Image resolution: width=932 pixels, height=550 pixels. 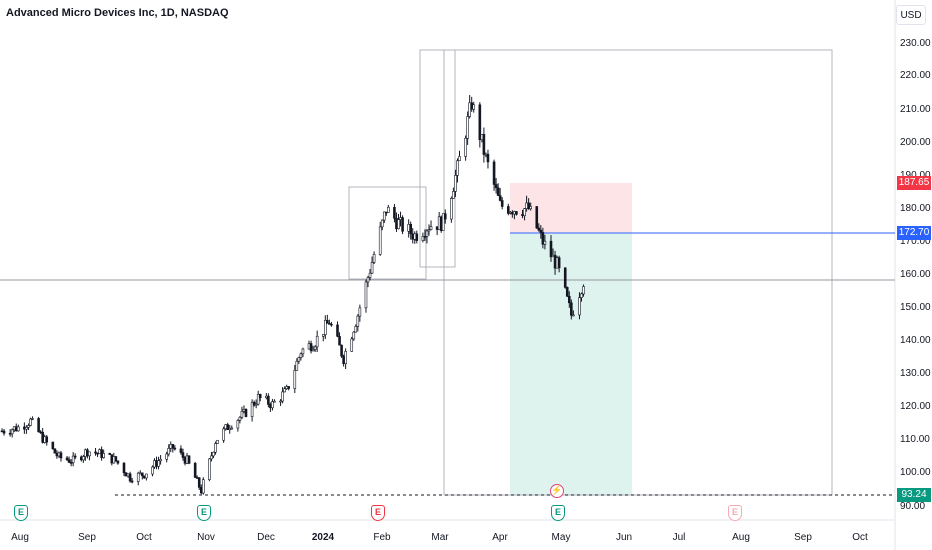 I want to click on chart-title: Advanced Micro Devices Inc, 1D, NASDAQ, so click(x=117, y=13).